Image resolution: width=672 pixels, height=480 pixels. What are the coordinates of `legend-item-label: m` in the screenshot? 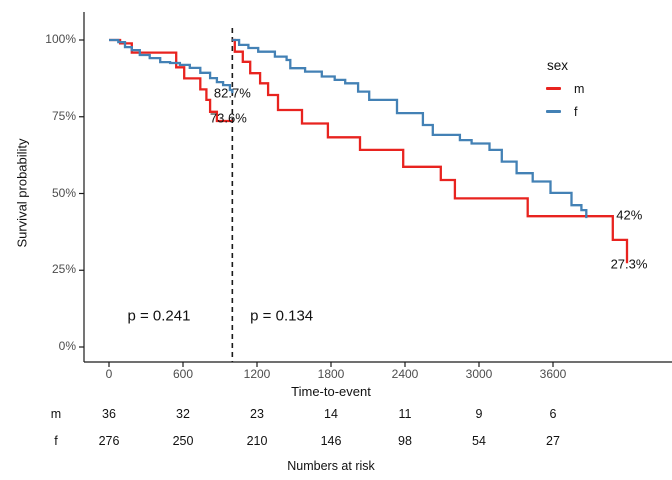 It's located at (579, 88).